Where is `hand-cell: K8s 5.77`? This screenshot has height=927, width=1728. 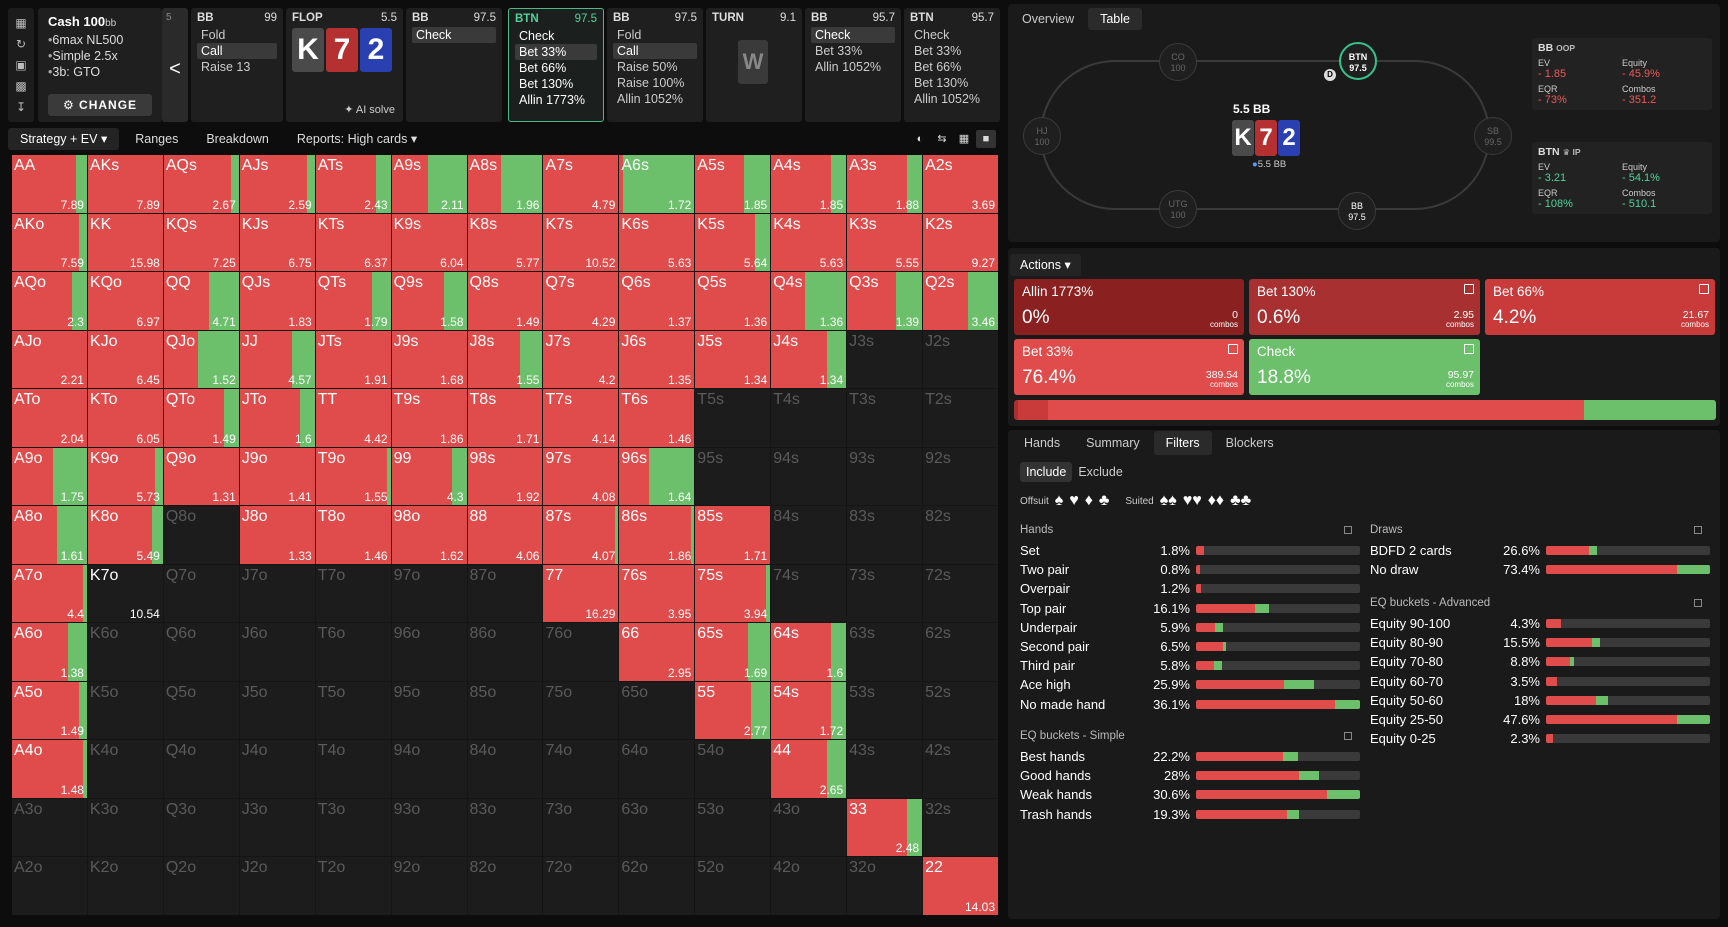
hand-cell: K8s 5.77 is located at coordinates (505, 242).